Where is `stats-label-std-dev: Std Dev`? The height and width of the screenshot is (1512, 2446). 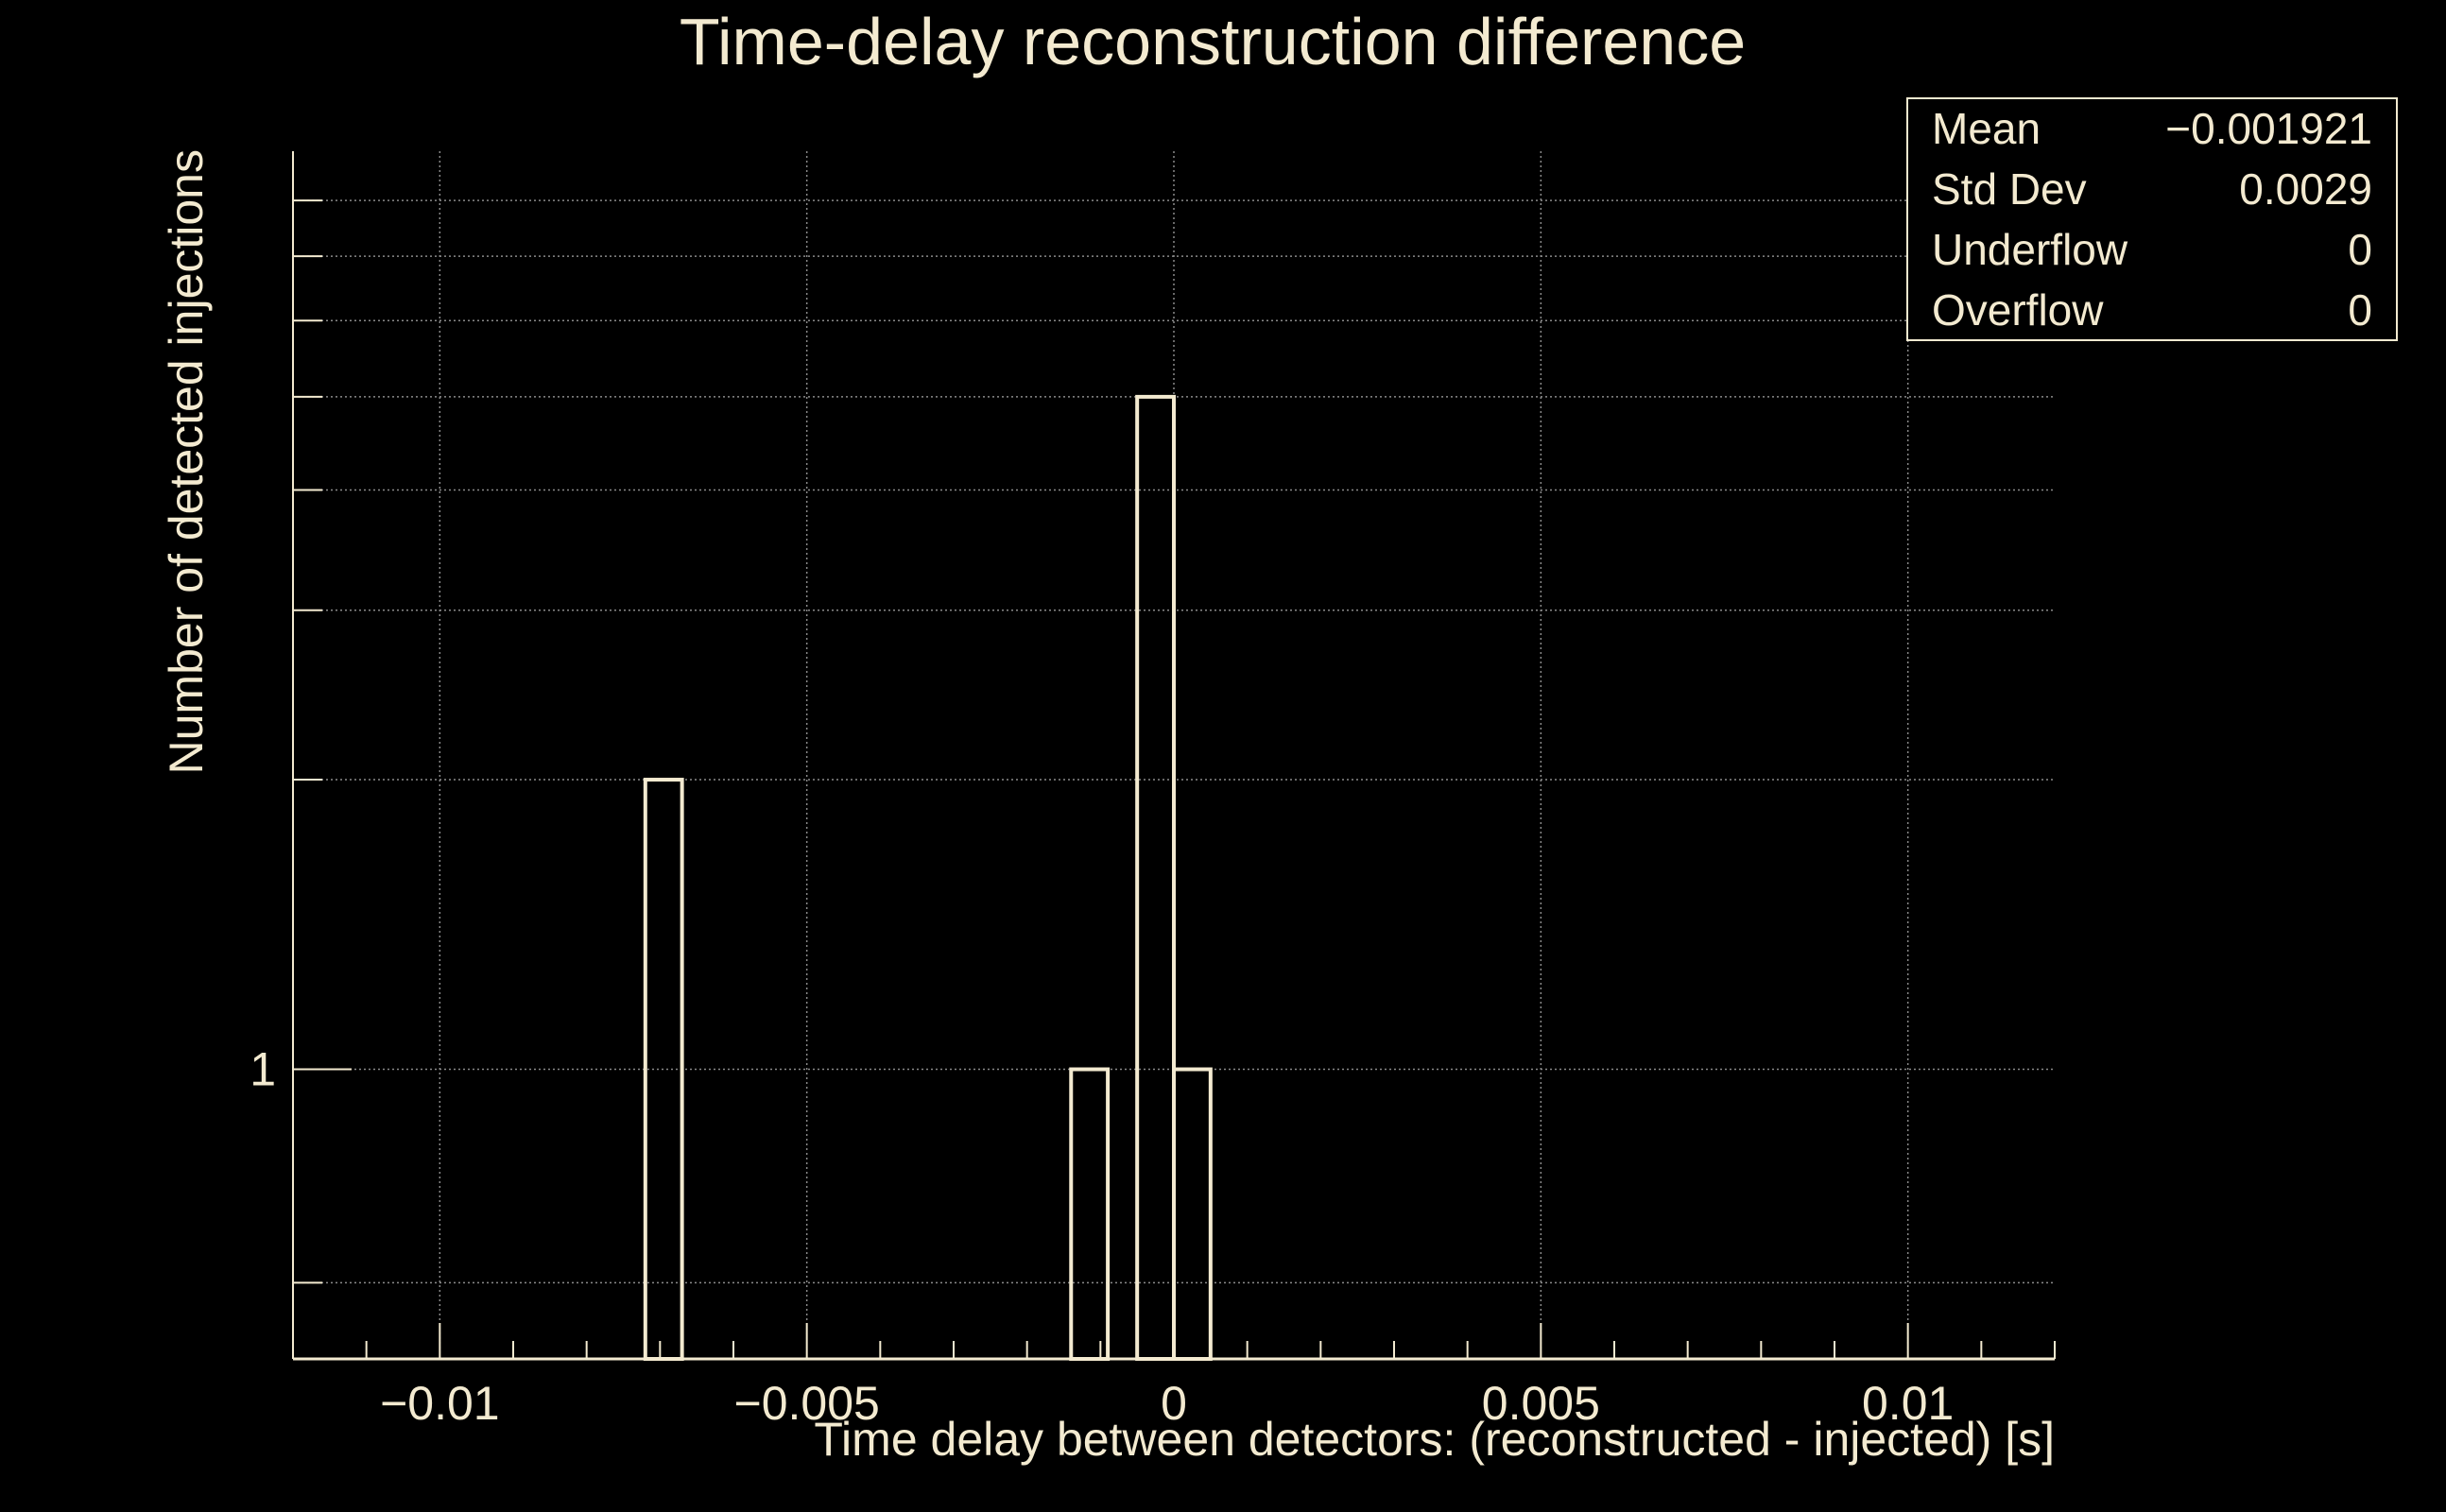 stats-label-std-dev: Std Dev is located at coordinates (2010, 189).